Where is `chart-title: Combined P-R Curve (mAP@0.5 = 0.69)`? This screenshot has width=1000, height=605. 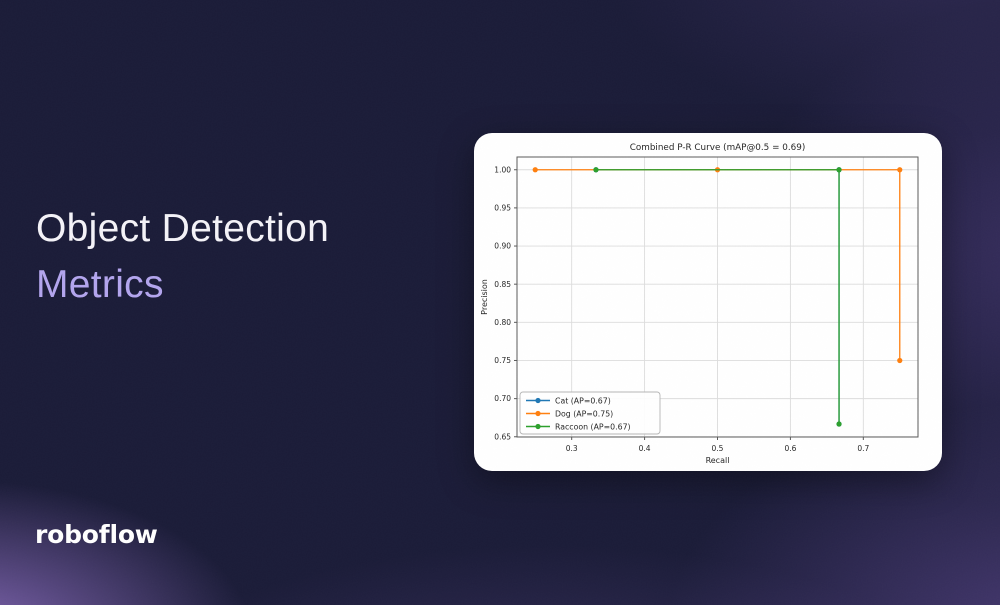
chart-title: Combined P-R Curve (mAP@0.5 = 0.69) is located at coordinates (718, 148).